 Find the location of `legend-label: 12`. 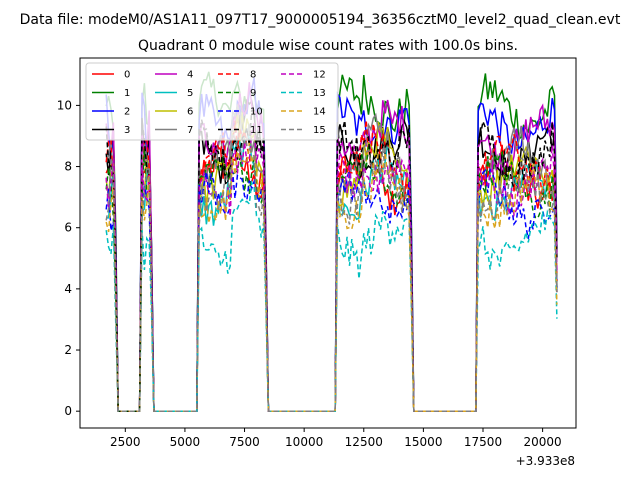

legend-label: 12 is located at coordinates (319, 75).